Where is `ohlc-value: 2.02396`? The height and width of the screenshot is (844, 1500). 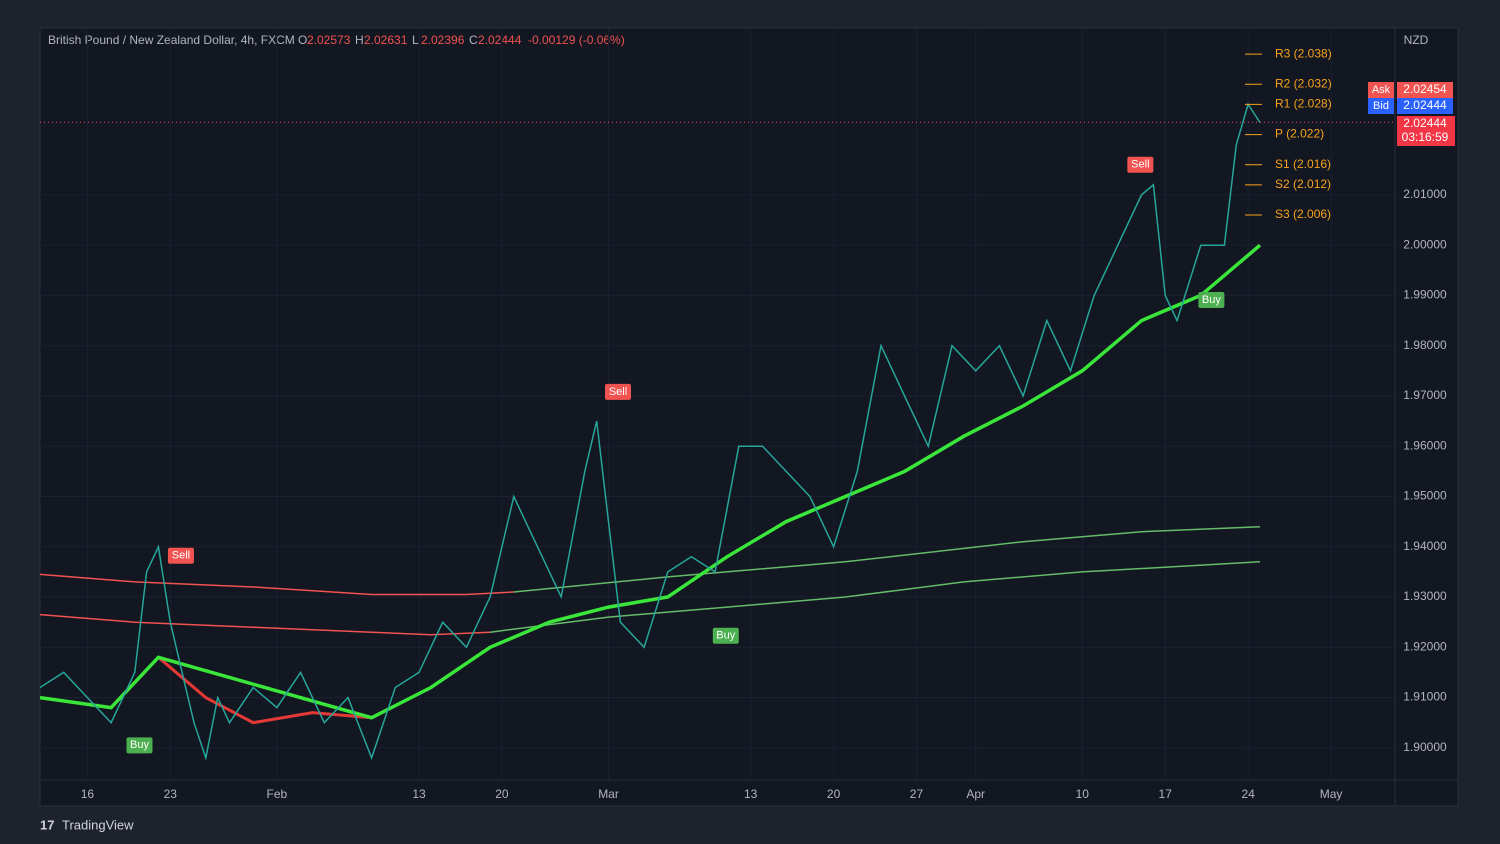 ohlc-value: 2.02396 is located at coordinates (443, 40).